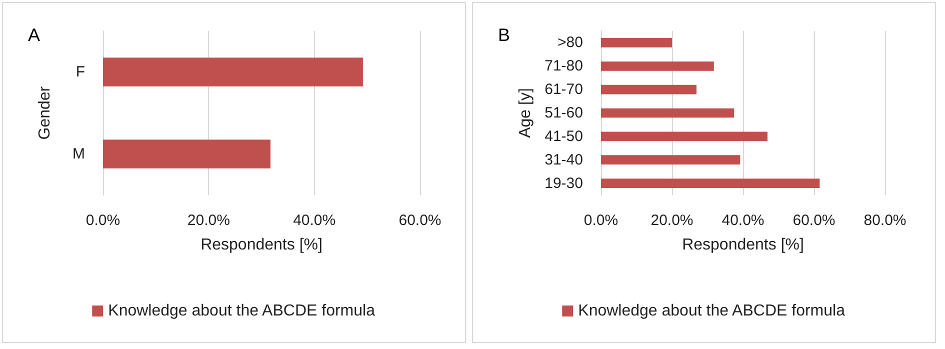  Describe the element at coordinates (45, 113) in the screenshot. I see `y-axis-title: Gender` at that location.